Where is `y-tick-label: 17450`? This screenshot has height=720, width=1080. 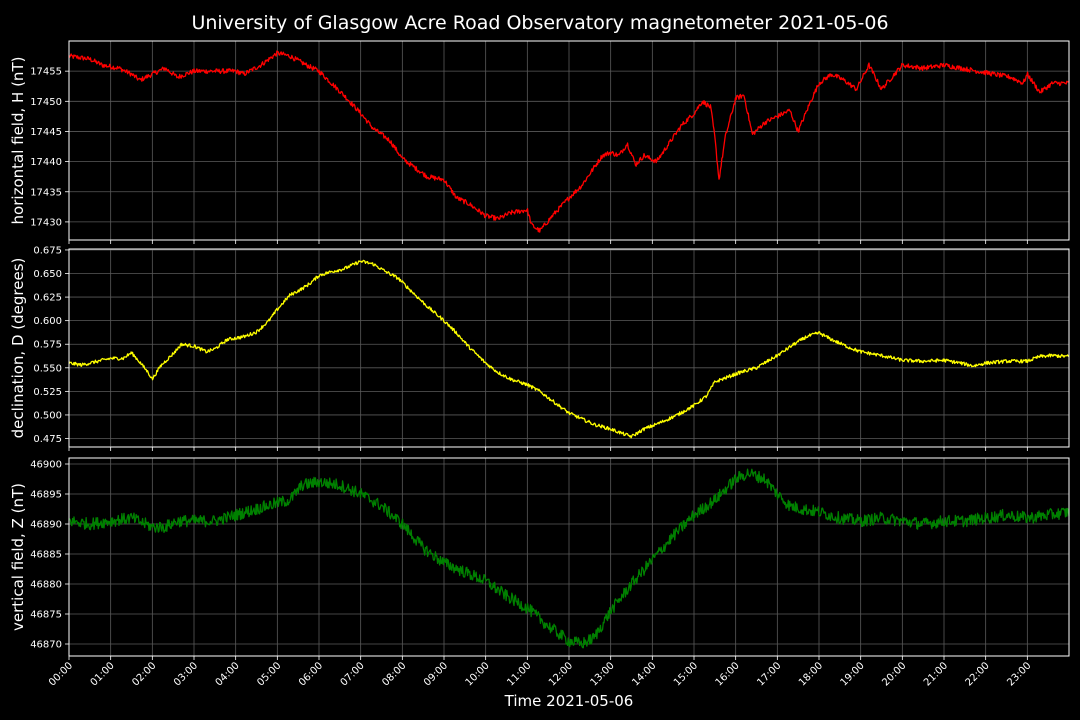 y-tick-label: 17450 is located at coordinates (46, 102).